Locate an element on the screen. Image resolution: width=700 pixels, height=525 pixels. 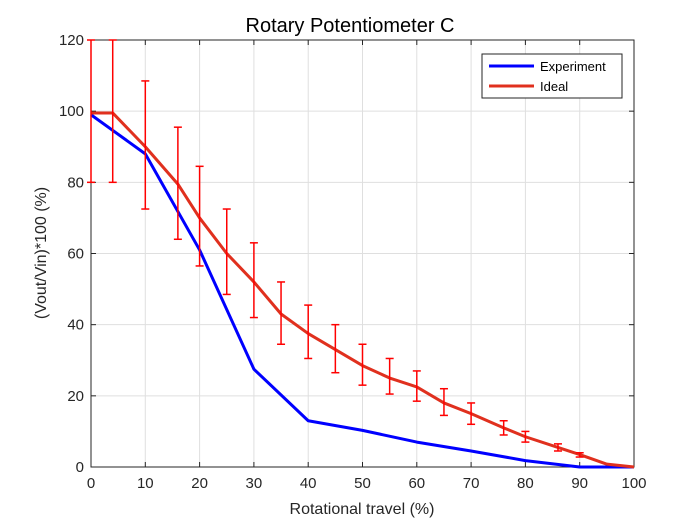
y-tick-label: 20 is located at coordinates (75, 396).